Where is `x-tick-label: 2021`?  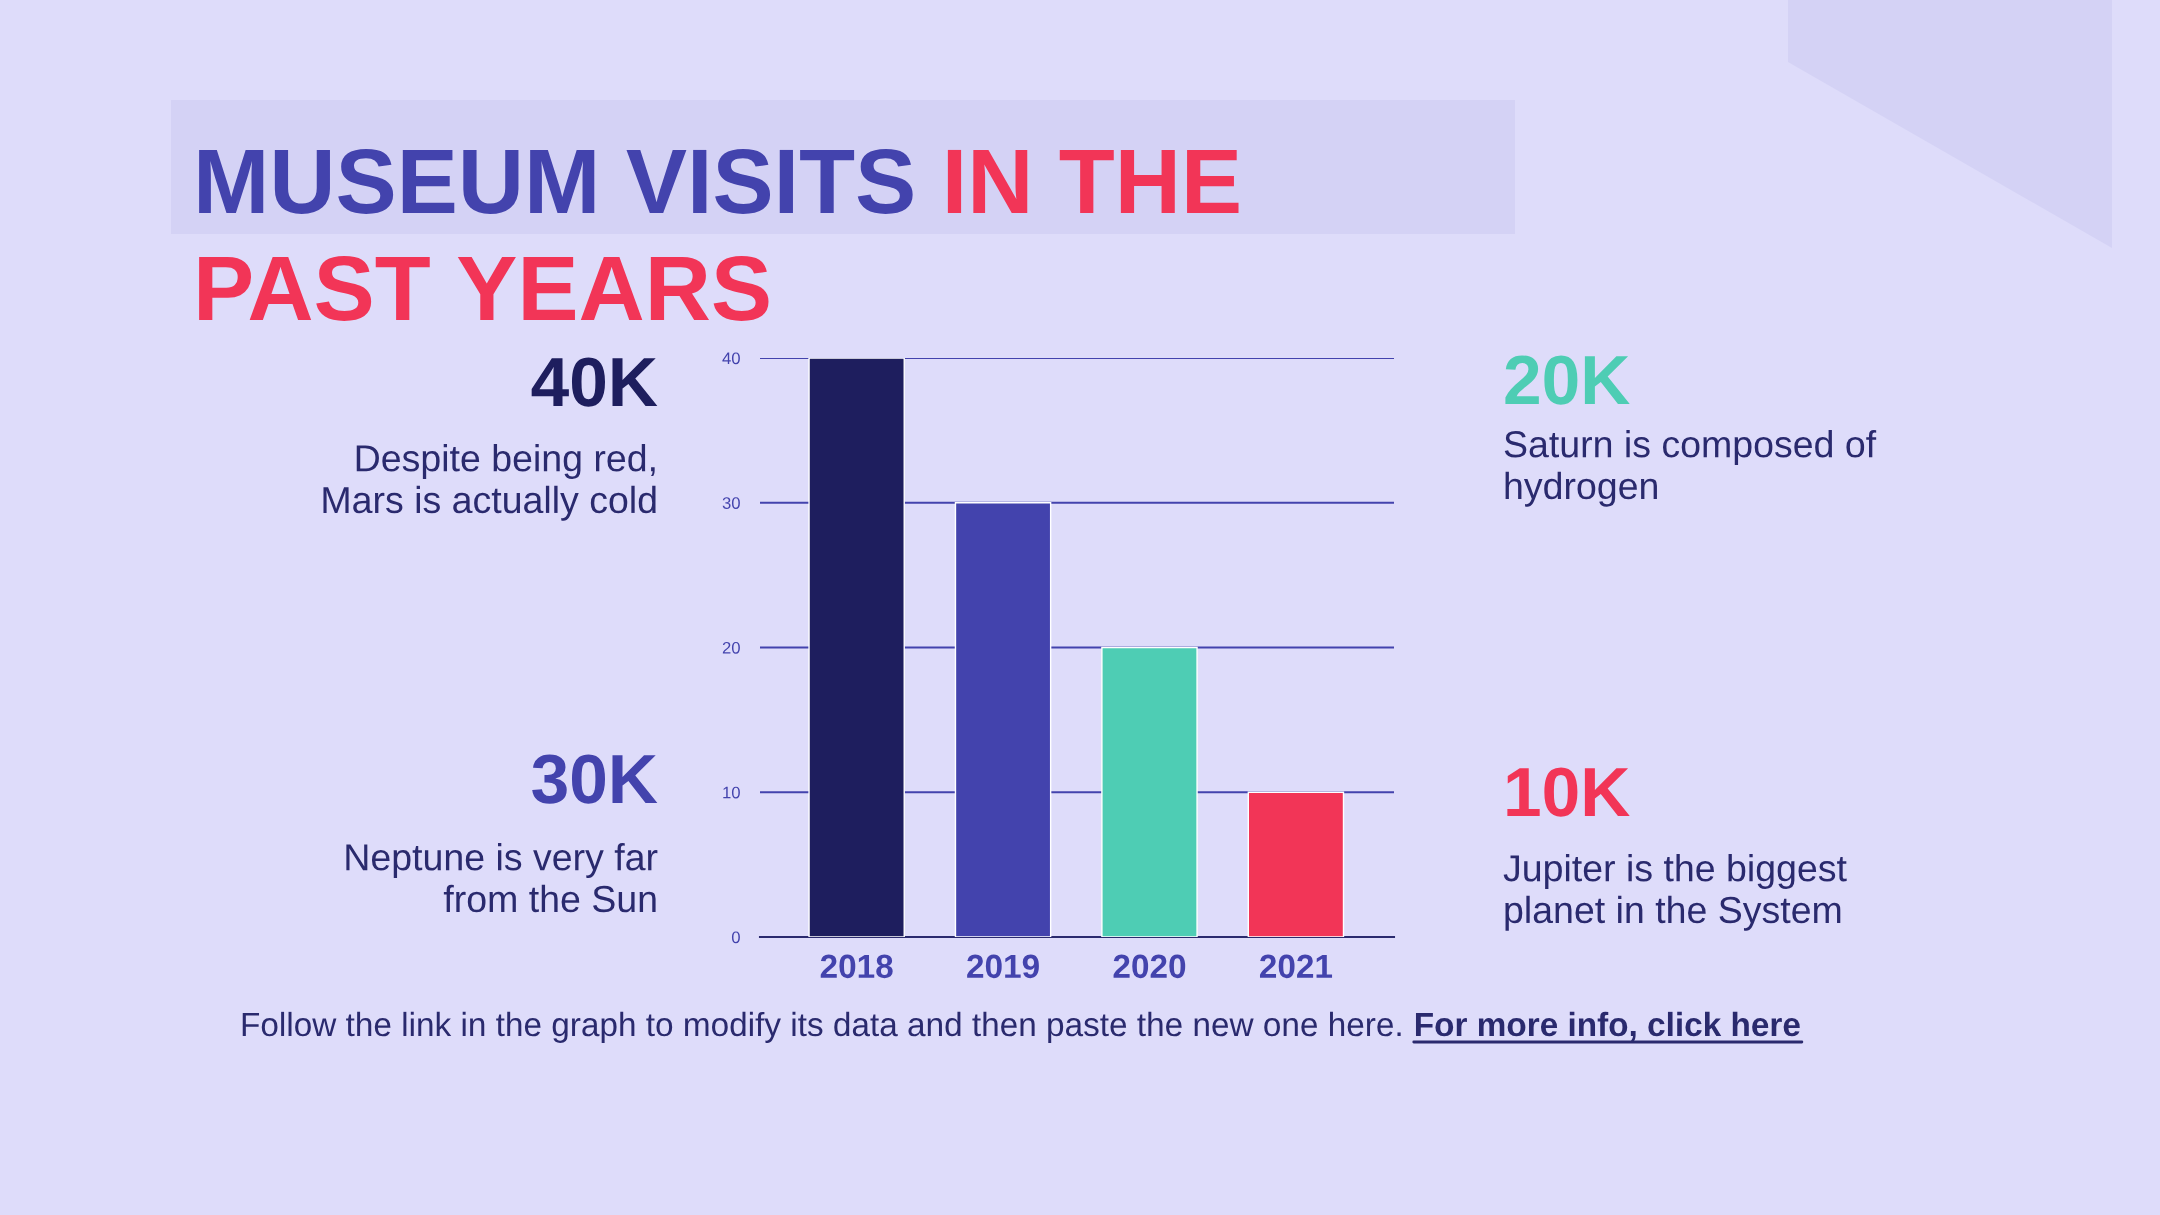 x-tick-label: 2021 is located at coordinates (1296, 966).